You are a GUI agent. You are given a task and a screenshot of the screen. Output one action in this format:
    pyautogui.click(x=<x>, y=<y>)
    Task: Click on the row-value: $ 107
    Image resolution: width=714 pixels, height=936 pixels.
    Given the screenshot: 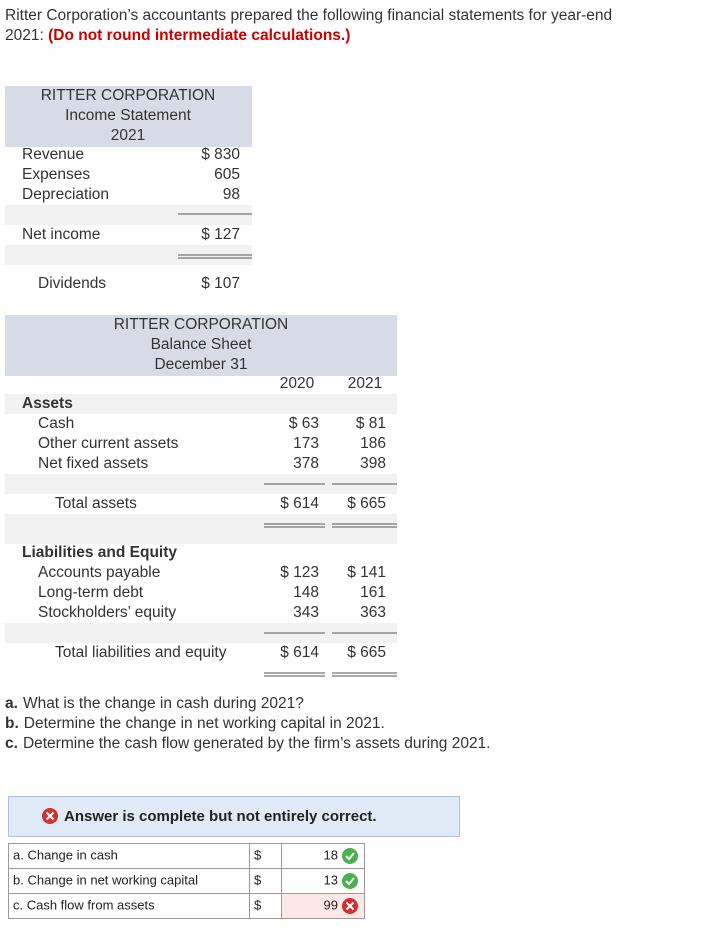 What is the action you would take?
    pyautogui.click(x=220, y=283)
    